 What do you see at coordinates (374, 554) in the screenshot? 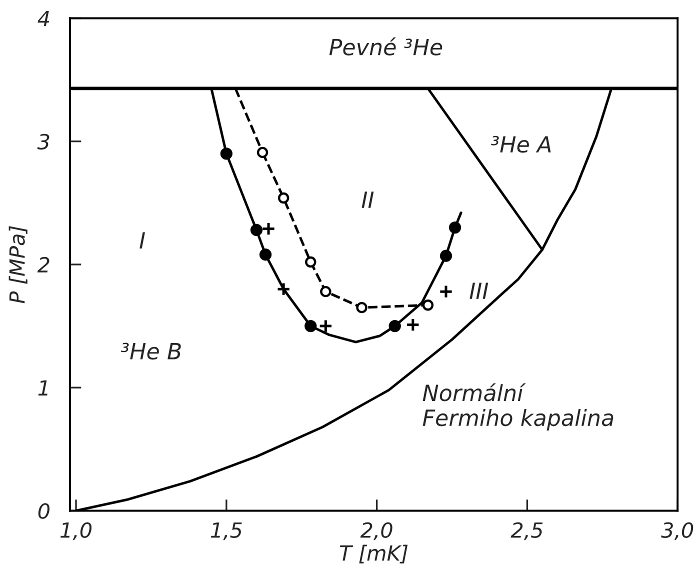
I see `x-axis-title: T [mK]` at bounding box center [374, 554].